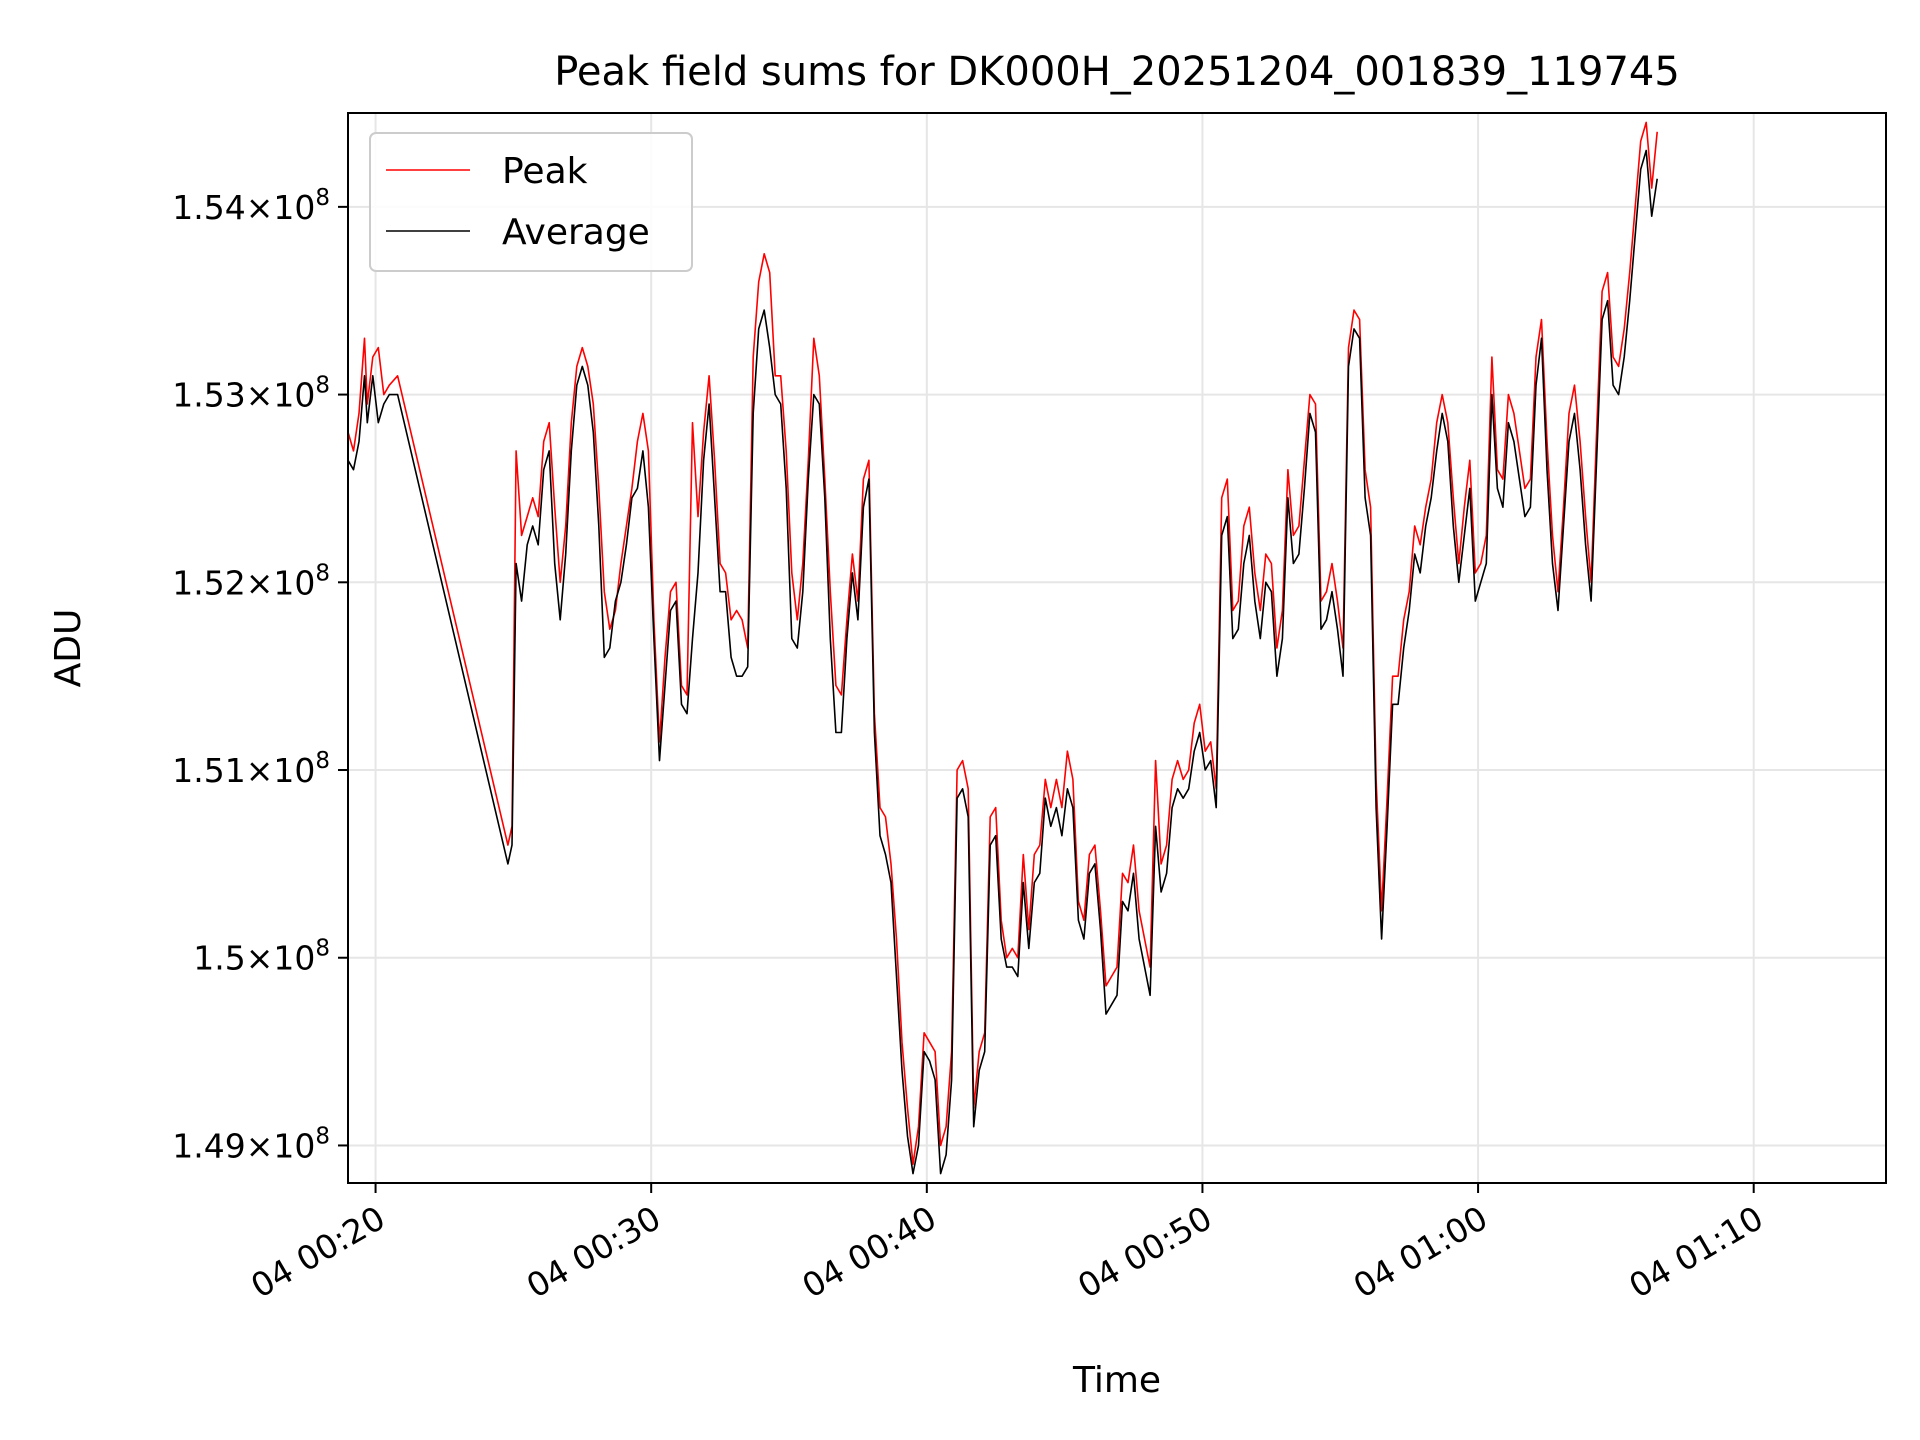 The image size is (1920, 1440). I want to click on legend-box, so click(531, 202).